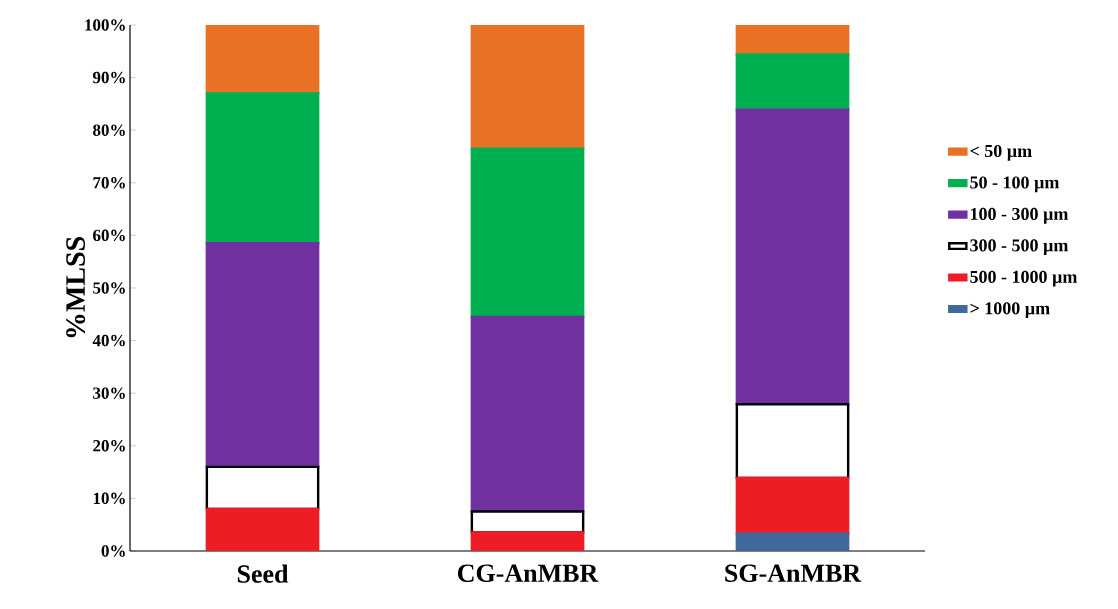  What do you see at coordinates (1001, 152) in the screenshot?
I see `legend-label: < 50 µm` at bounding box center [1001, 152].